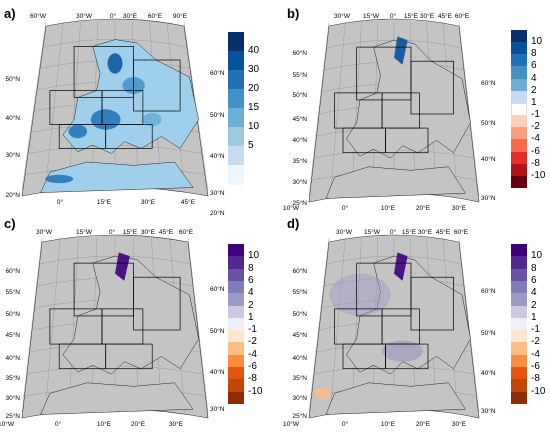  I want to click on colorbar-label: 8, so click(534, 54).